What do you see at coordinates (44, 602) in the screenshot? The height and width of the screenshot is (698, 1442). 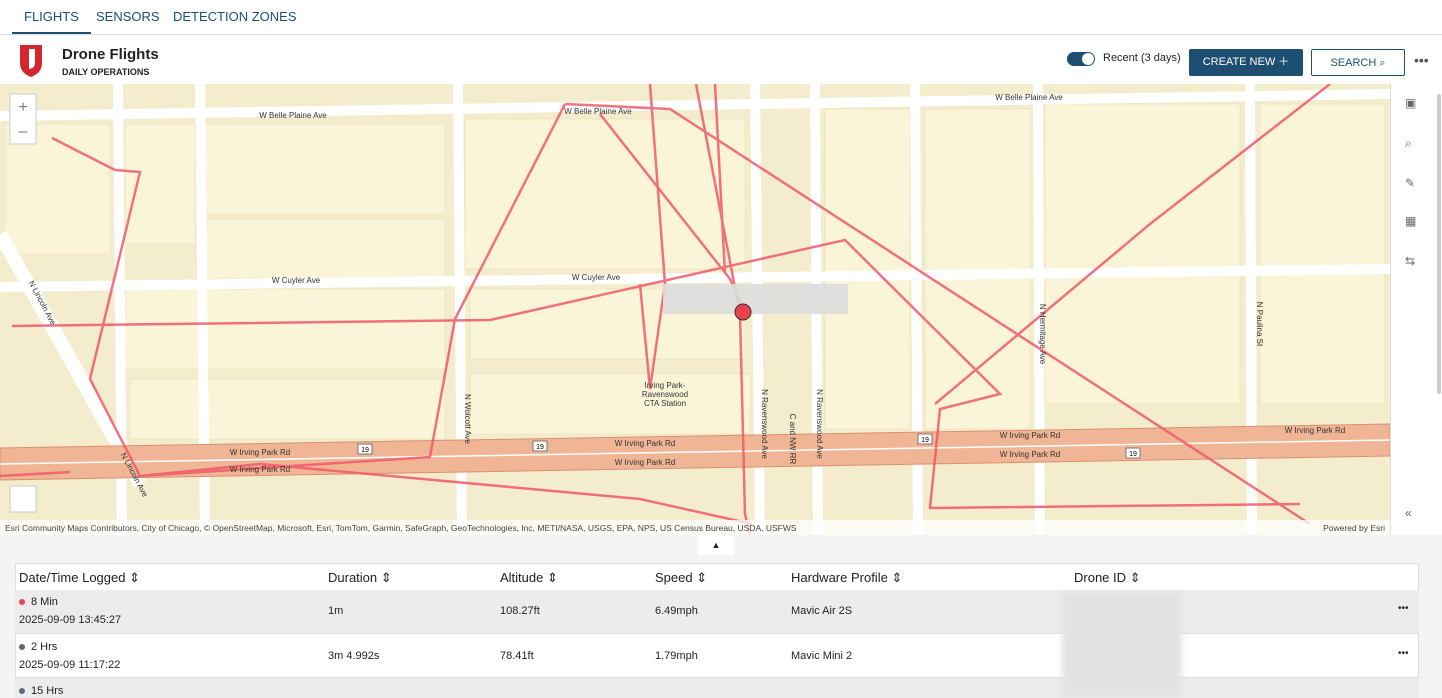 I see `age: 8 Min` at bounding box center [44, 602].